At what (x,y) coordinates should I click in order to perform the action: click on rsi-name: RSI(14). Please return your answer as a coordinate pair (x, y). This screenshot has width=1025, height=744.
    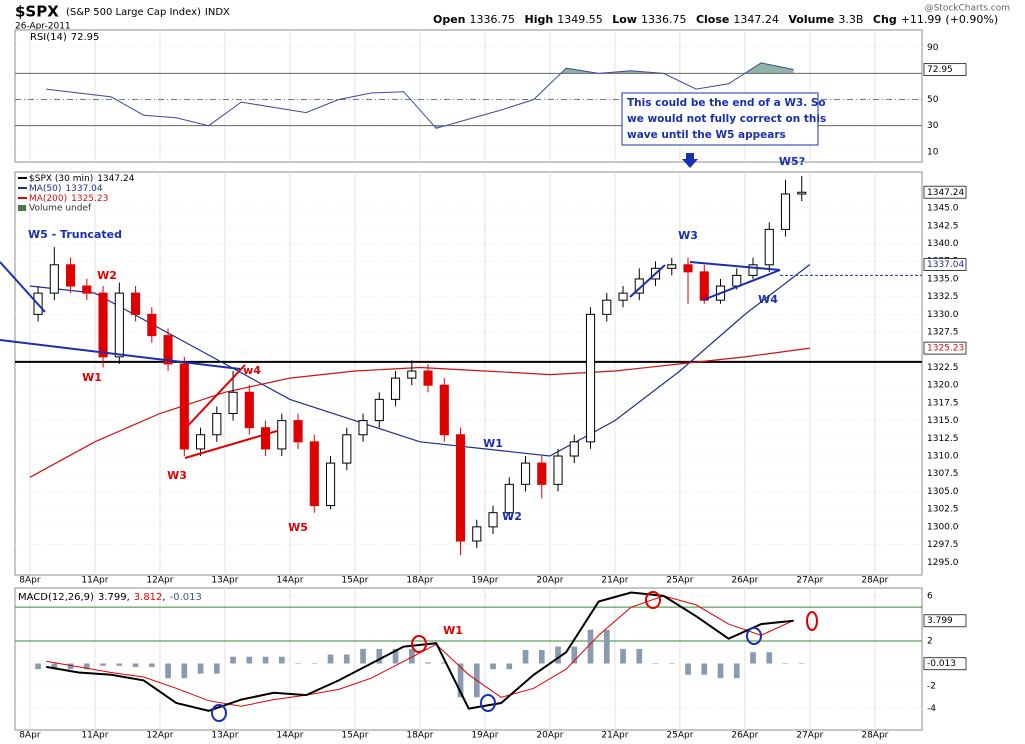
    Looking at the image, I should click on (48, 37).